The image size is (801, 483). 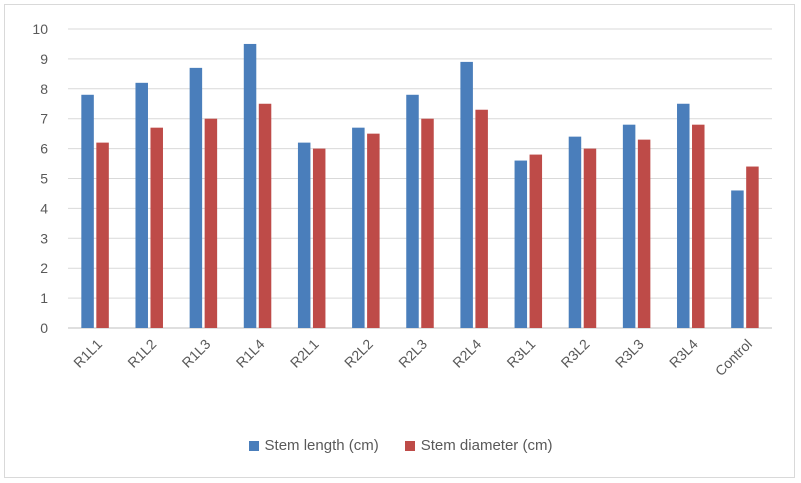 I want to click on y-tick-label: 7, so click(x=44, y=119).